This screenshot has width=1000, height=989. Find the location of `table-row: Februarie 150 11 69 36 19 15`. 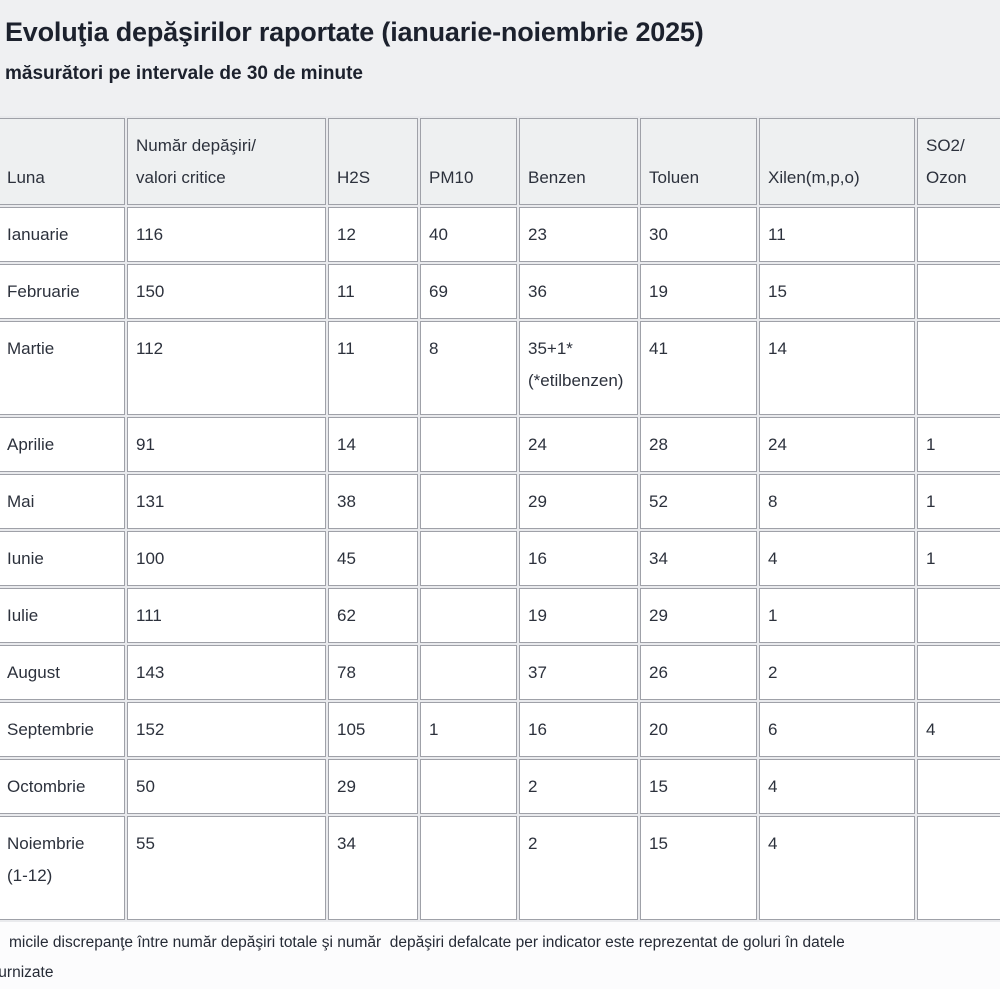

table-row: Februarie 150 11 69 36 19 15 is located at coordinates (500, 291).